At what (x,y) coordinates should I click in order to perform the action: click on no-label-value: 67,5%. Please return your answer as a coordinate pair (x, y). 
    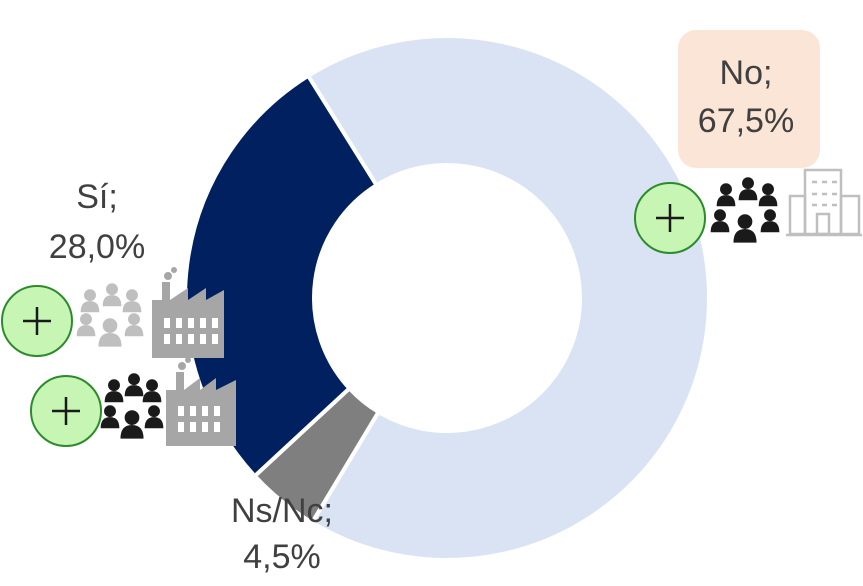
    Looking at the image, I should click on (746, 121).